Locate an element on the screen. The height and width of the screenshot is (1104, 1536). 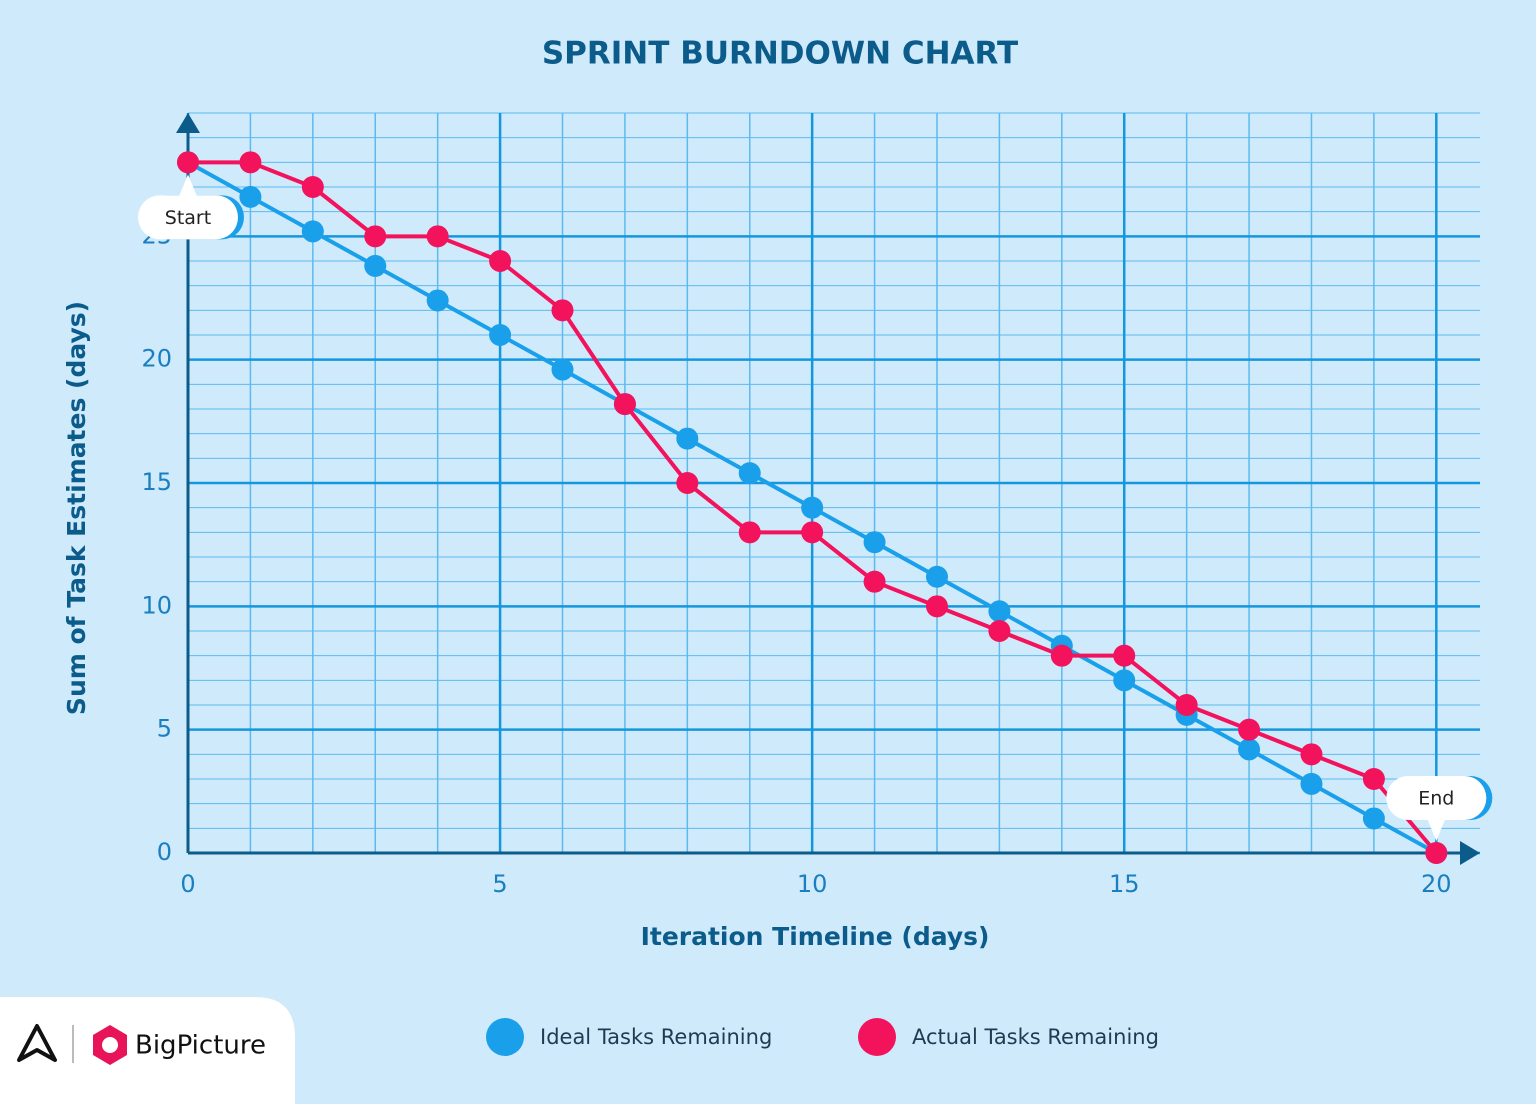
y-tick-label: 20 is located at coordinates (156, 359).